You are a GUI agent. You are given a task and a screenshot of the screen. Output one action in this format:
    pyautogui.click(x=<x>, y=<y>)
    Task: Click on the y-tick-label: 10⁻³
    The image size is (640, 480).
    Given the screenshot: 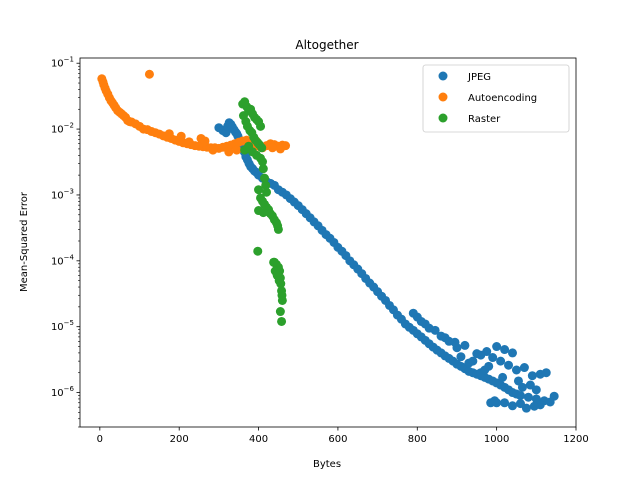 What is the action you would take?
    pyautogui.click(x=62, y=194)
    